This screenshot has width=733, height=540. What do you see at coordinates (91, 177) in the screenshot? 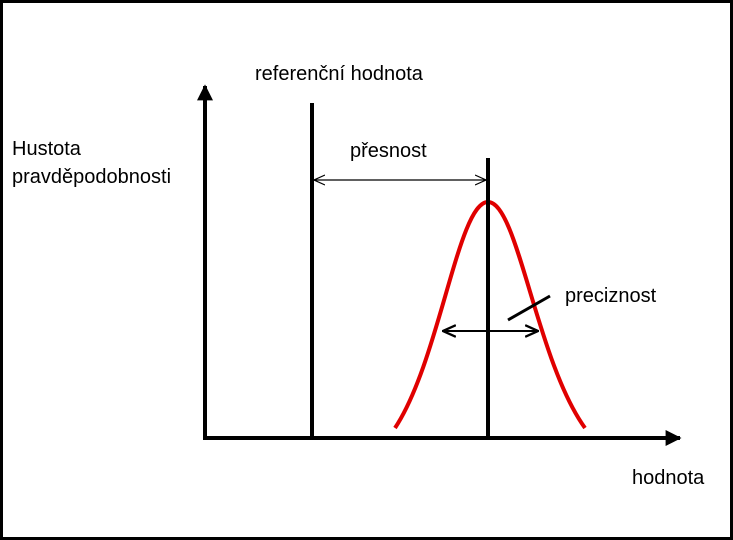
I see `y-axis-label: pravděpodobnosti` at bounding box center [91, 177].